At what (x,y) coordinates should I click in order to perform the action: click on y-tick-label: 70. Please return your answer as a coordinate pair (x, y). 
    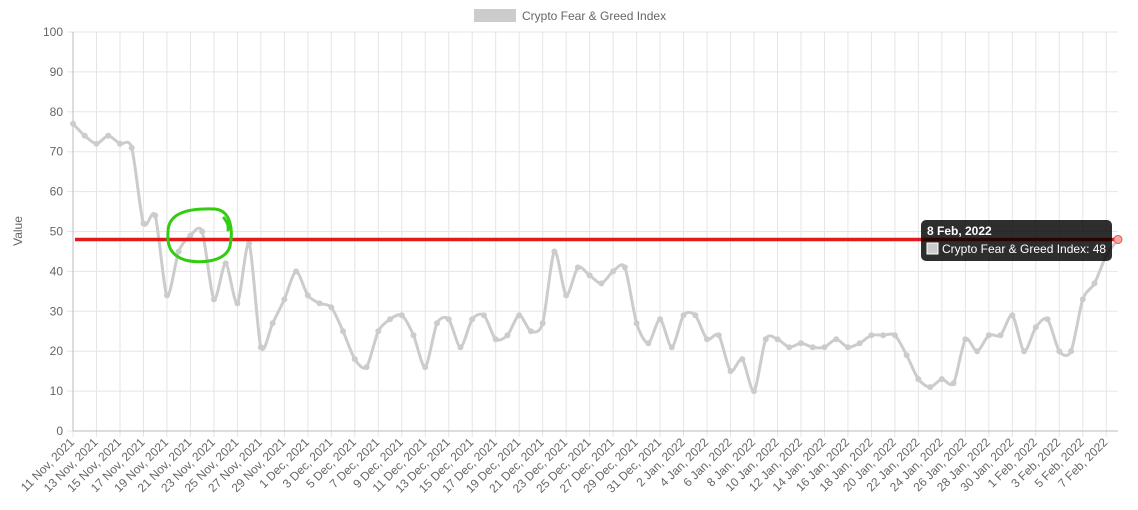
    Looking at the image, I should click on (57, 152).